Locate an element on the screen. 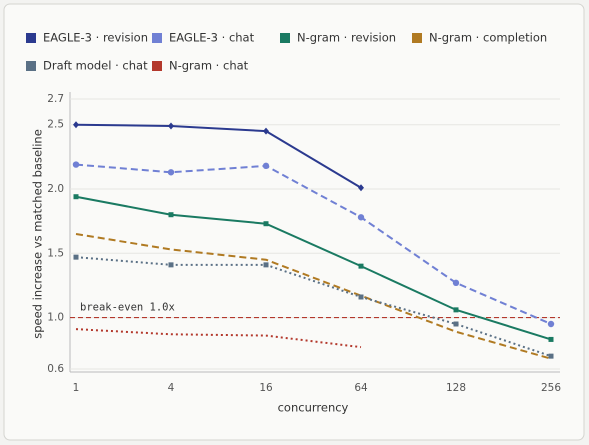 The height and width of the screenshot is (445, 589). legend-label: N-gram · chat is located at coordinates (209, 66).